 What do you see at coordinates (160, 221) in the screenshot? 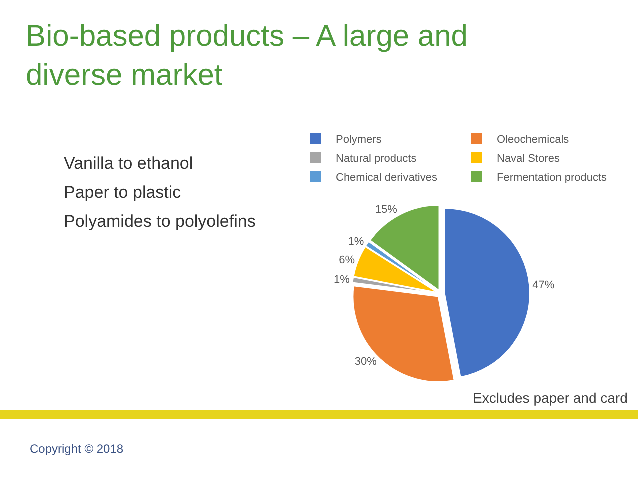
I see `text: Polyamides to polyolefins` at bounding box center [160, 221].